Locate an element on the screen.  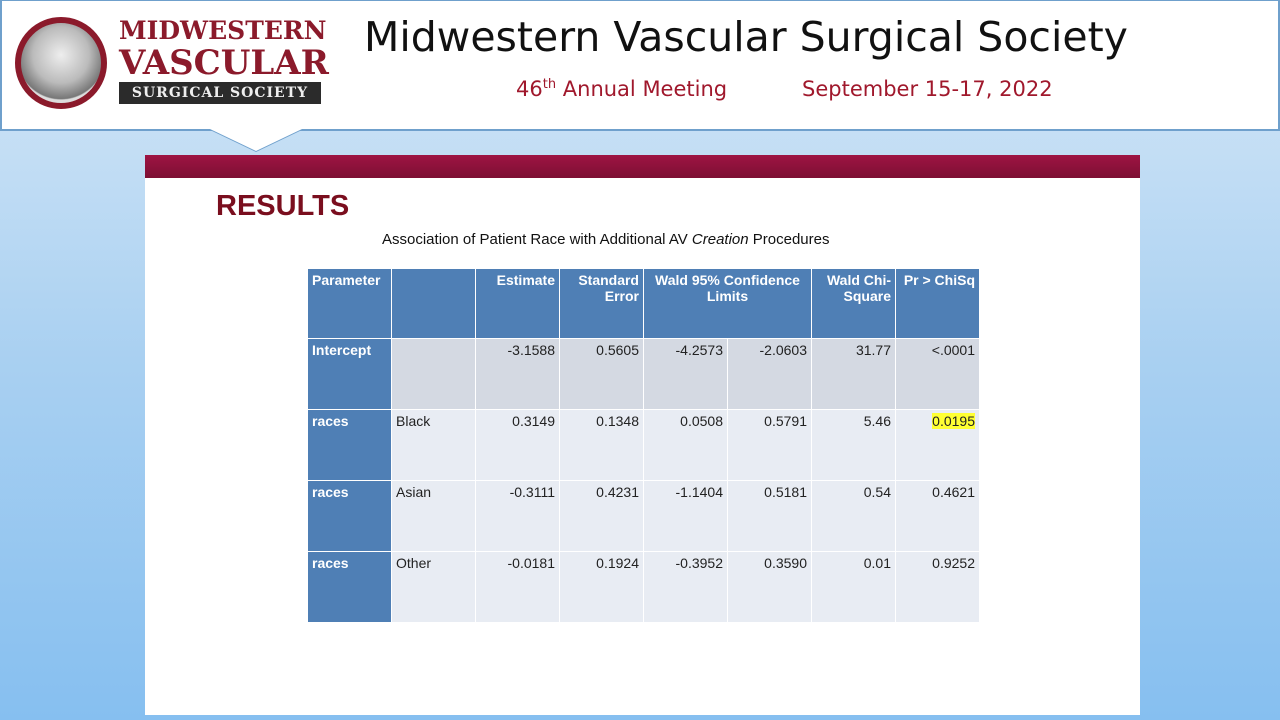
table-cell: 0.4621 is located at coordinates (937, 516).